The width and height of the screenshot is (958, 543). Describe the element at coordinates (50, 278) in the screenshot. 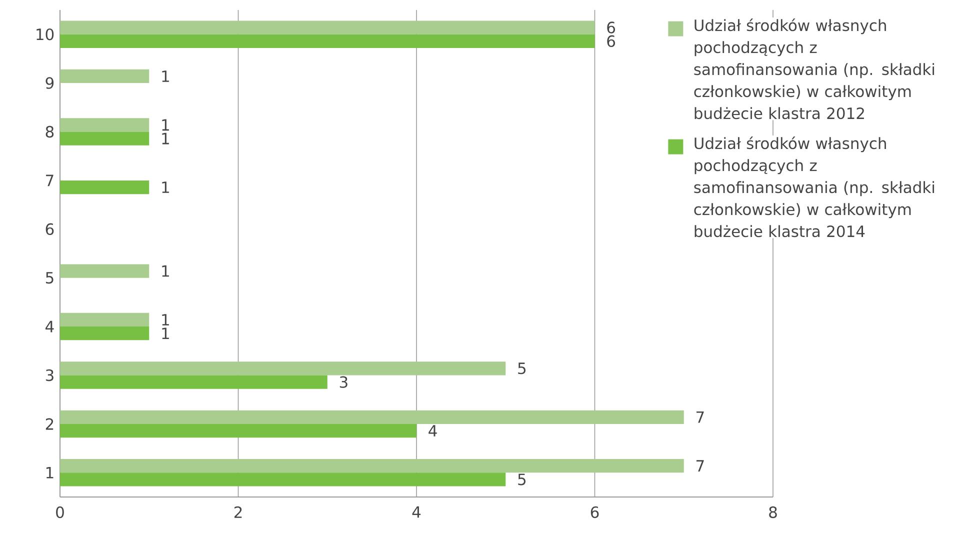

I see `y-tick-label: 5` at that location.